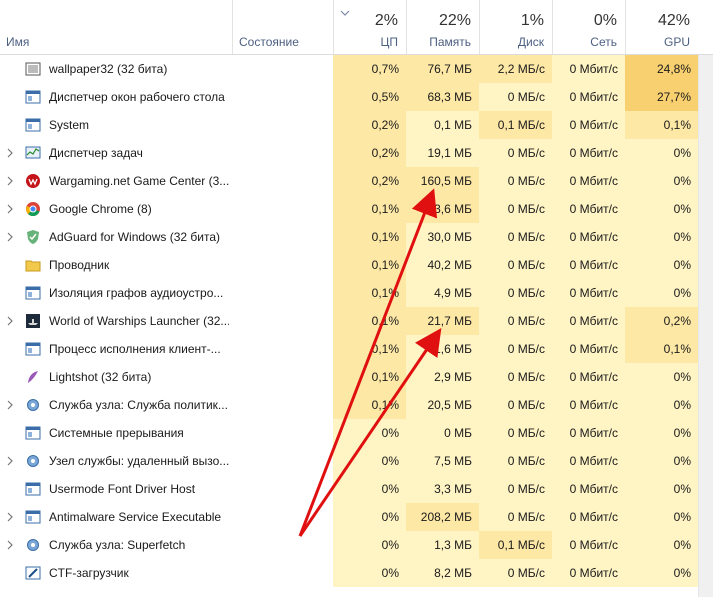 Image resolution: width=713 pixels, height=597 pixels. I want to click on gear-icon, so click(33, 461).